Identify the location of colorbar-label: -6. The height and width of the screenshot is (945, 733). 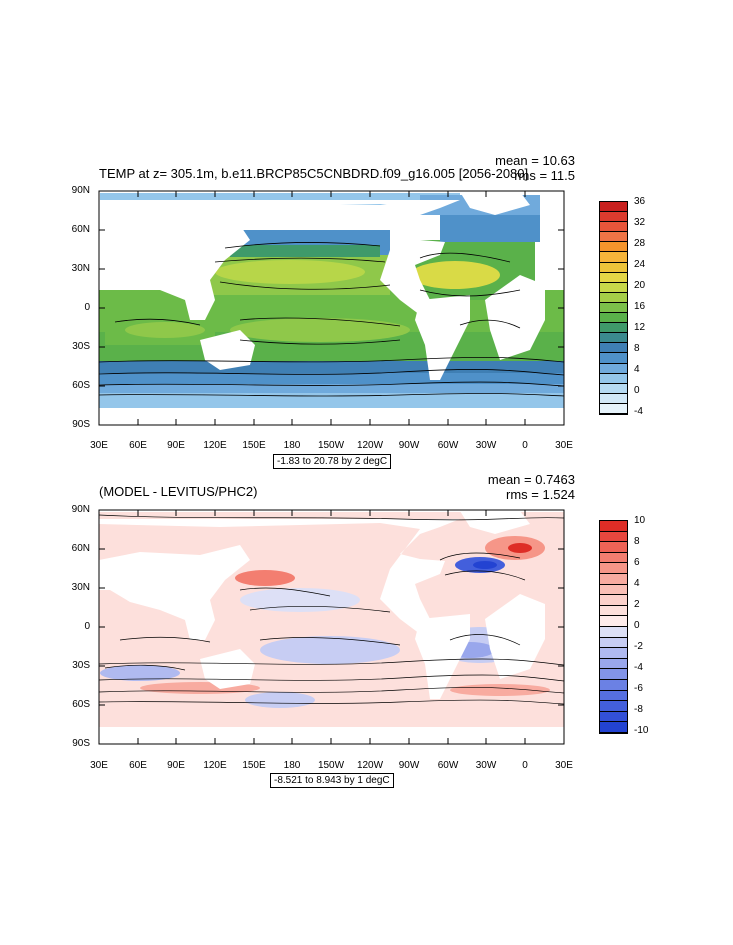
(638, 688).